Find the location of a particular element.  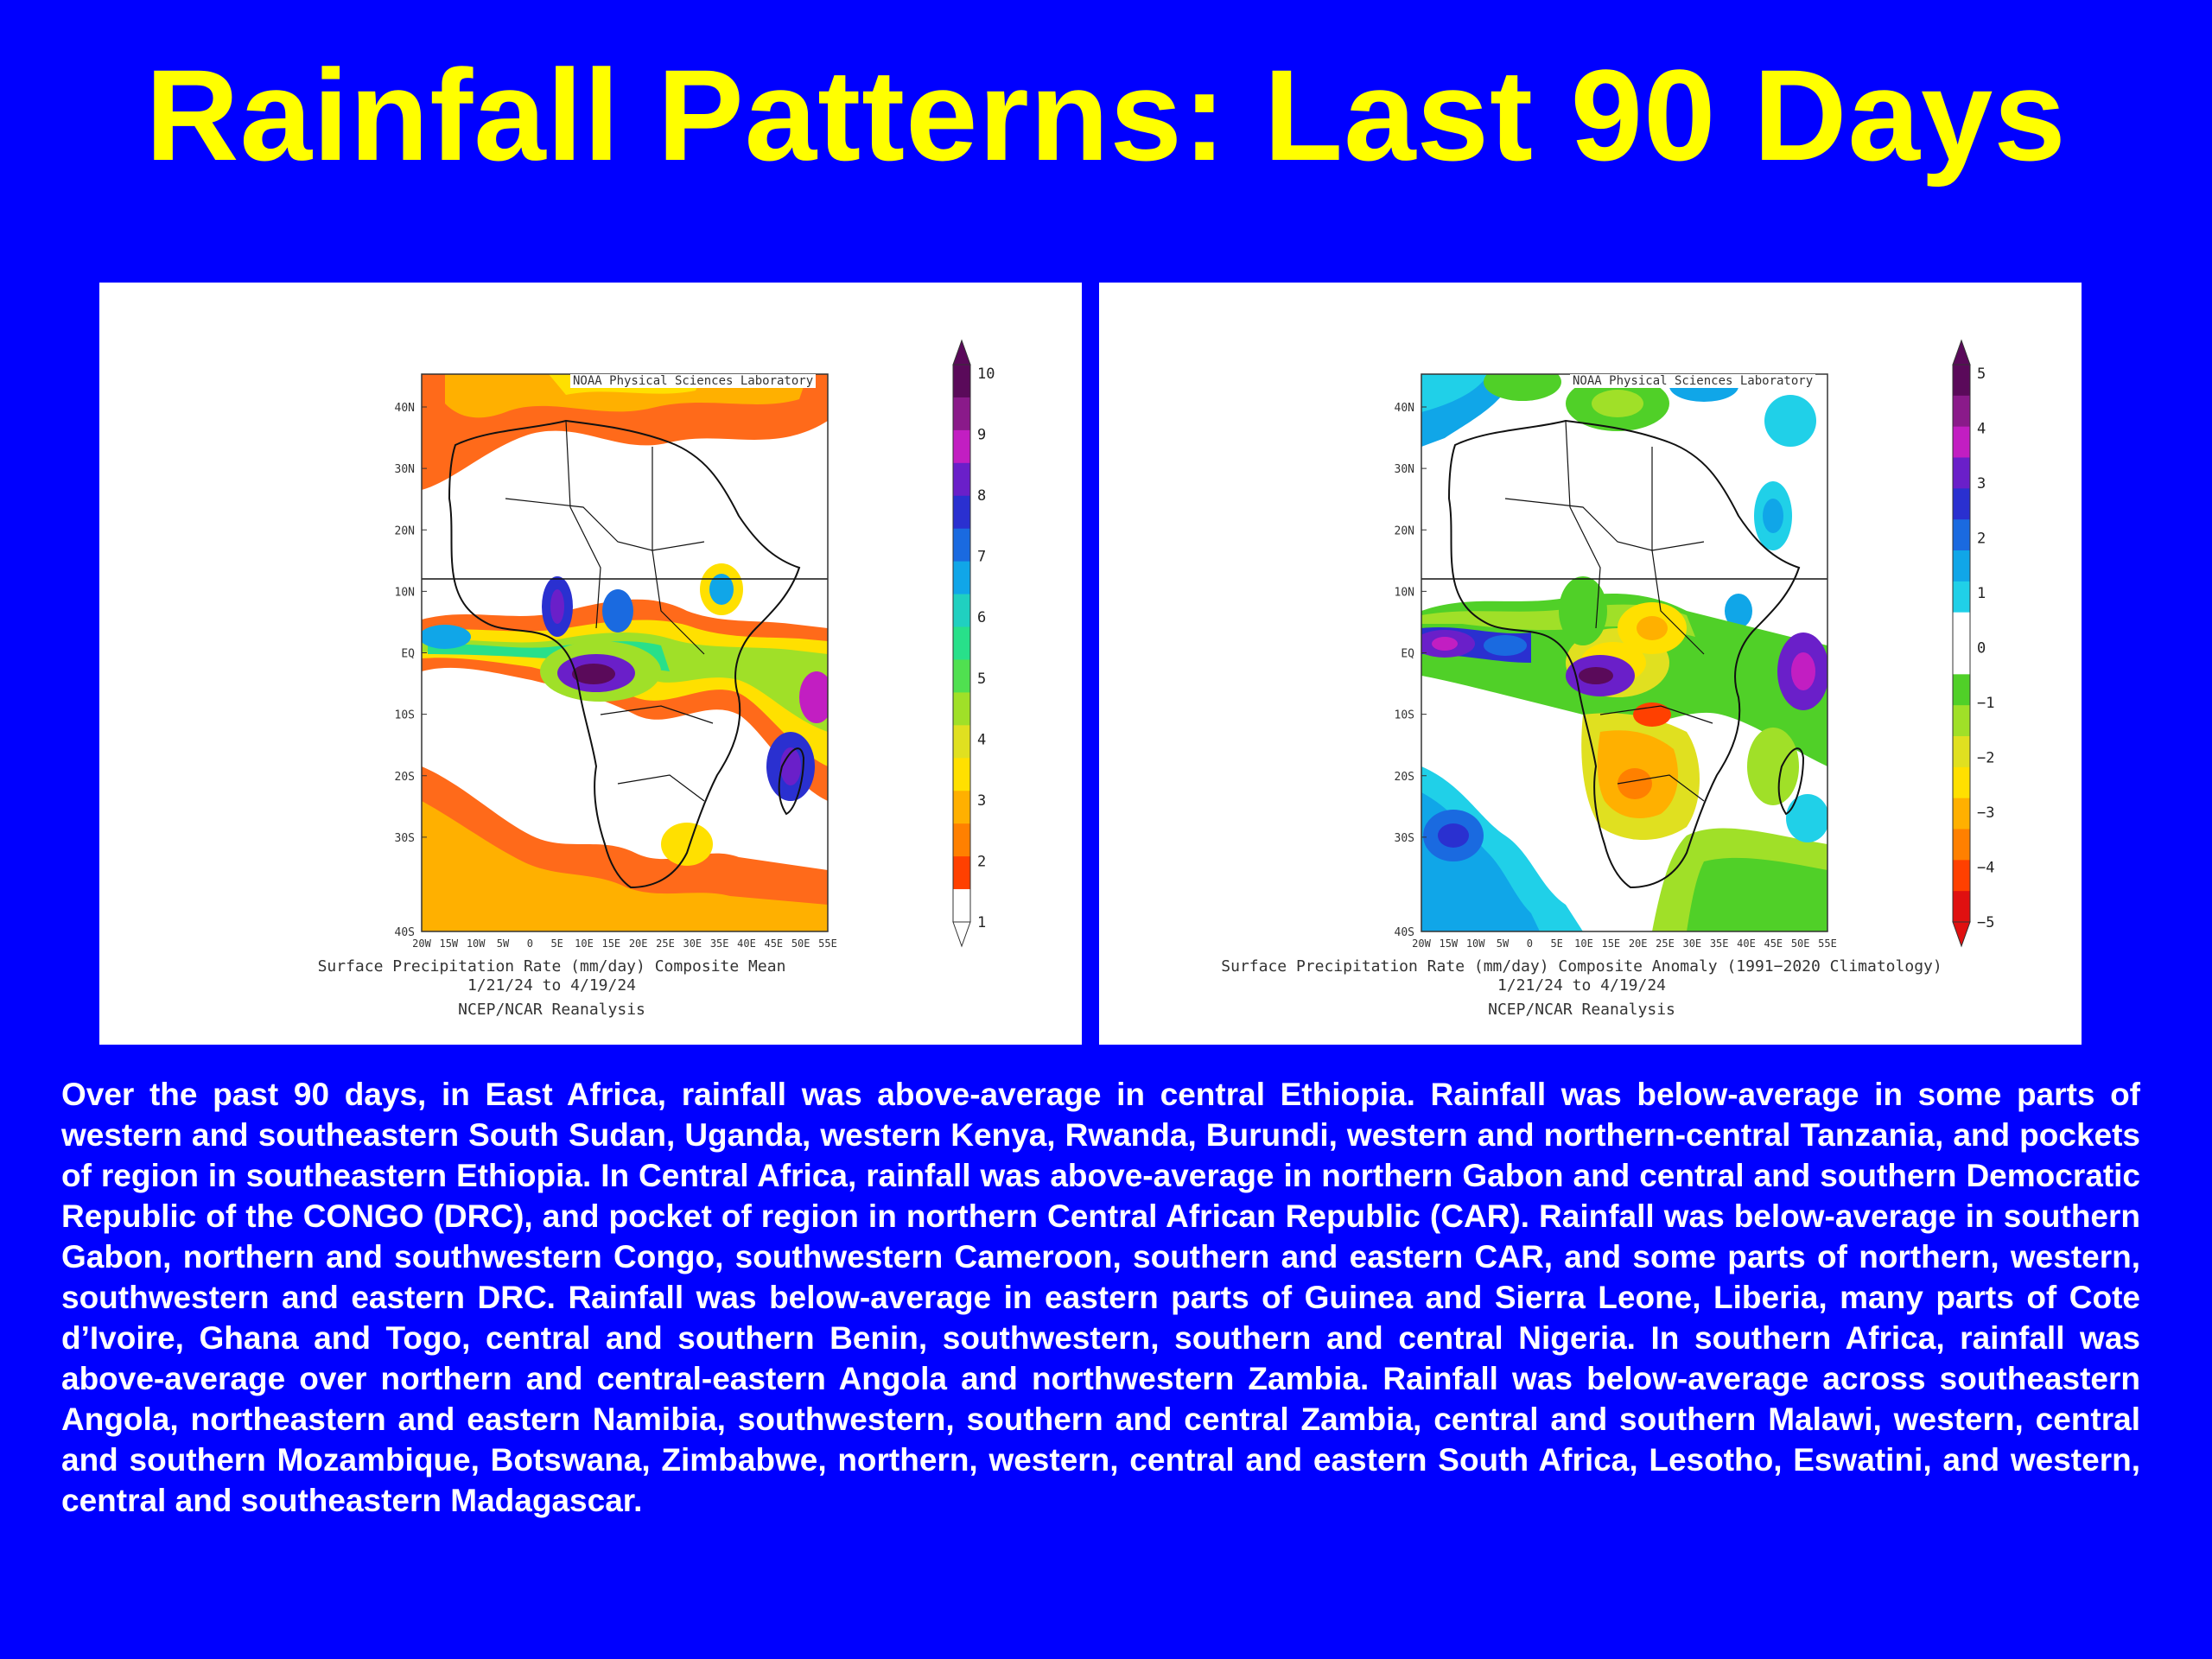

lat-tick-label: 10N is located at coordinates (1404, 592).